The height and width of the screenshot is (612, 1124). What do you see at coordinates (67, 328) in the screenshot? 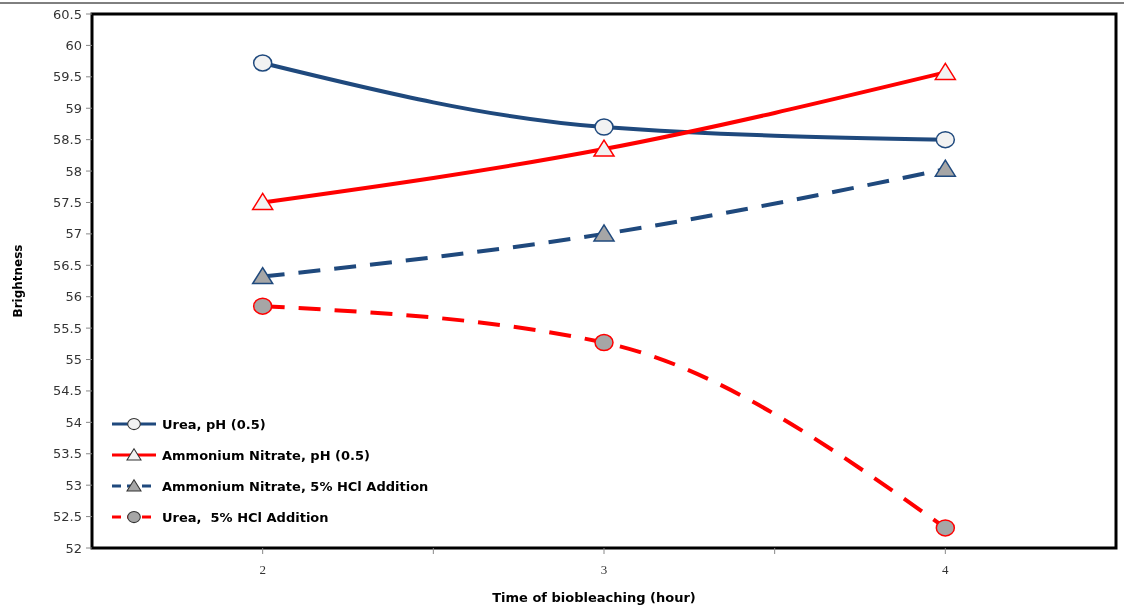
I see `y-tick-label: 55.5` at bounding box center [67, 328].